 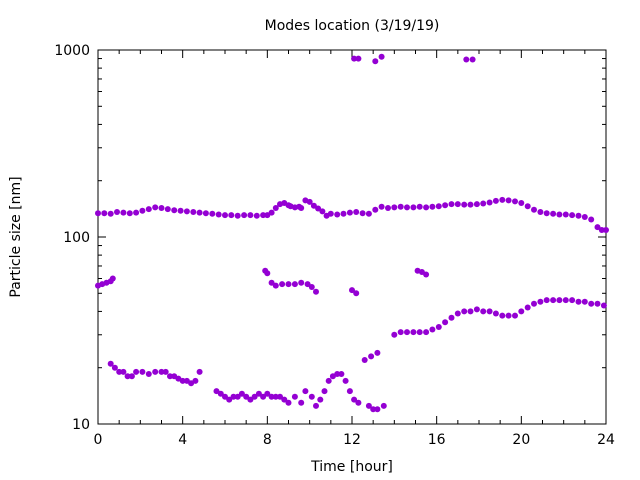 I want to click on x-axis-label: Time [hour], so click(x=351, y=467).